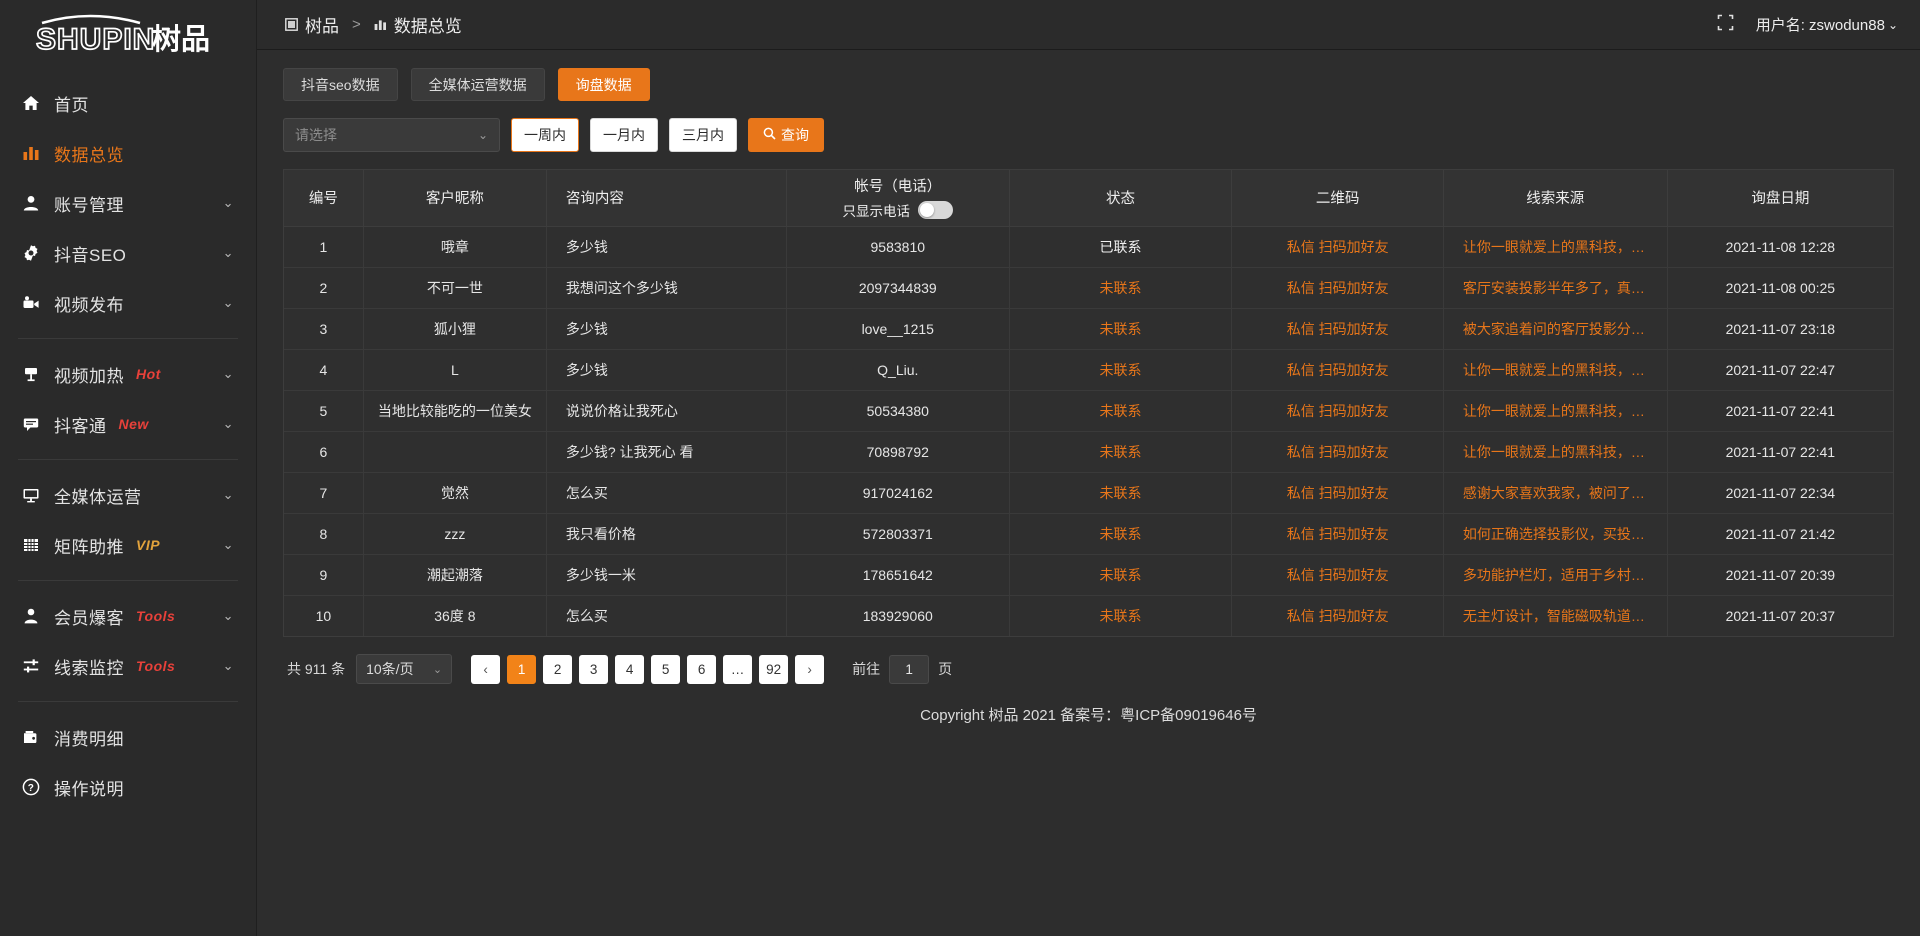 This screenshot has width=1920, height=936. What do you see at coordinates (810, 669) in the screenshot?
I see `chevron-right-icon: ›` at bounding box center [810, 669].